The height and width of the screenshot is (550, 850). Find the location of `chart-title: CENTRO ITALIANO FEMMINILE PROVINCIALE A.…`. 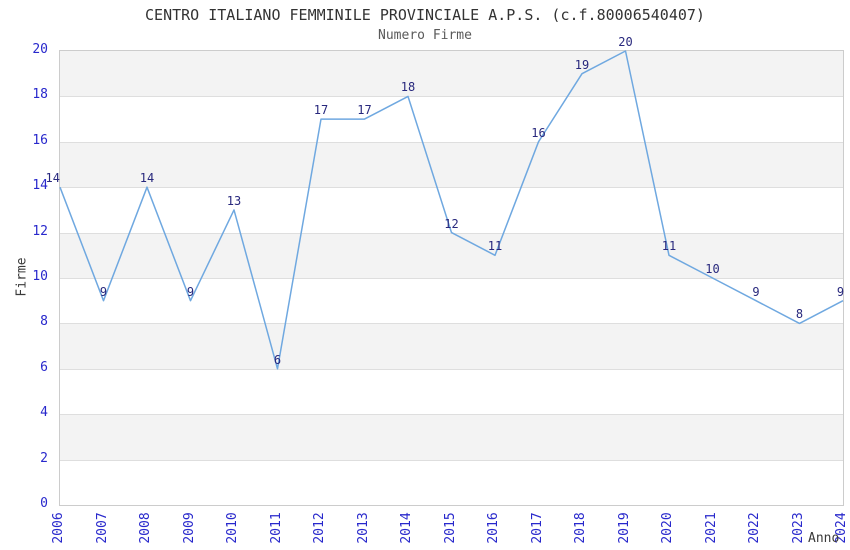

chart-title: CENTRO ITALIANO FEMMINILE PROVINCIALE A.… is located at coordinates (425, 15).